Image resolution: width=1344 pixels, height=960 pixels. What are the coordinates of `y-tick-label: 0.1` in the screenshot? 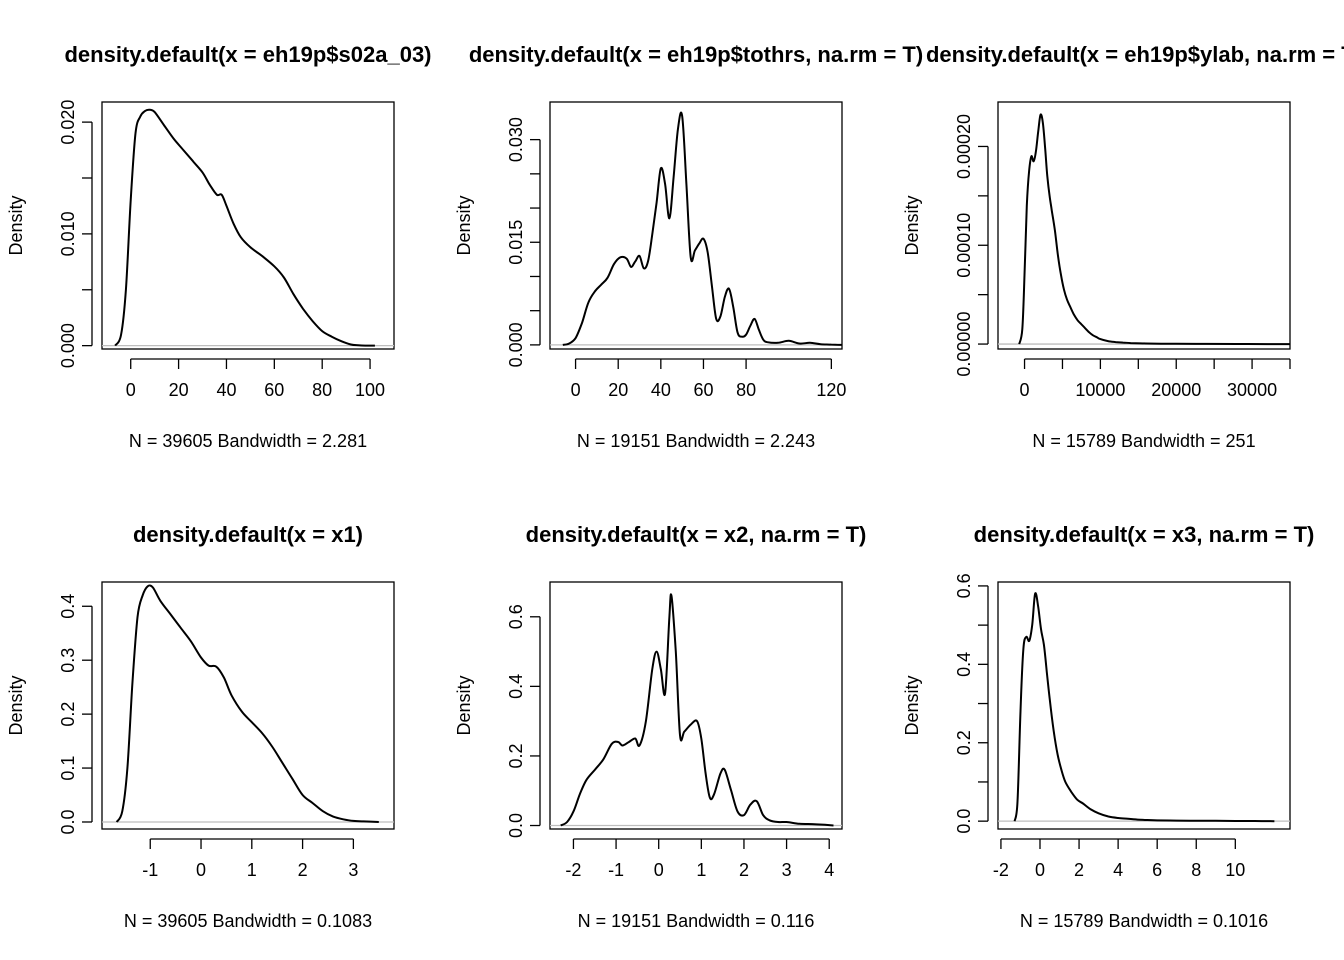 It's located at (68, 768).